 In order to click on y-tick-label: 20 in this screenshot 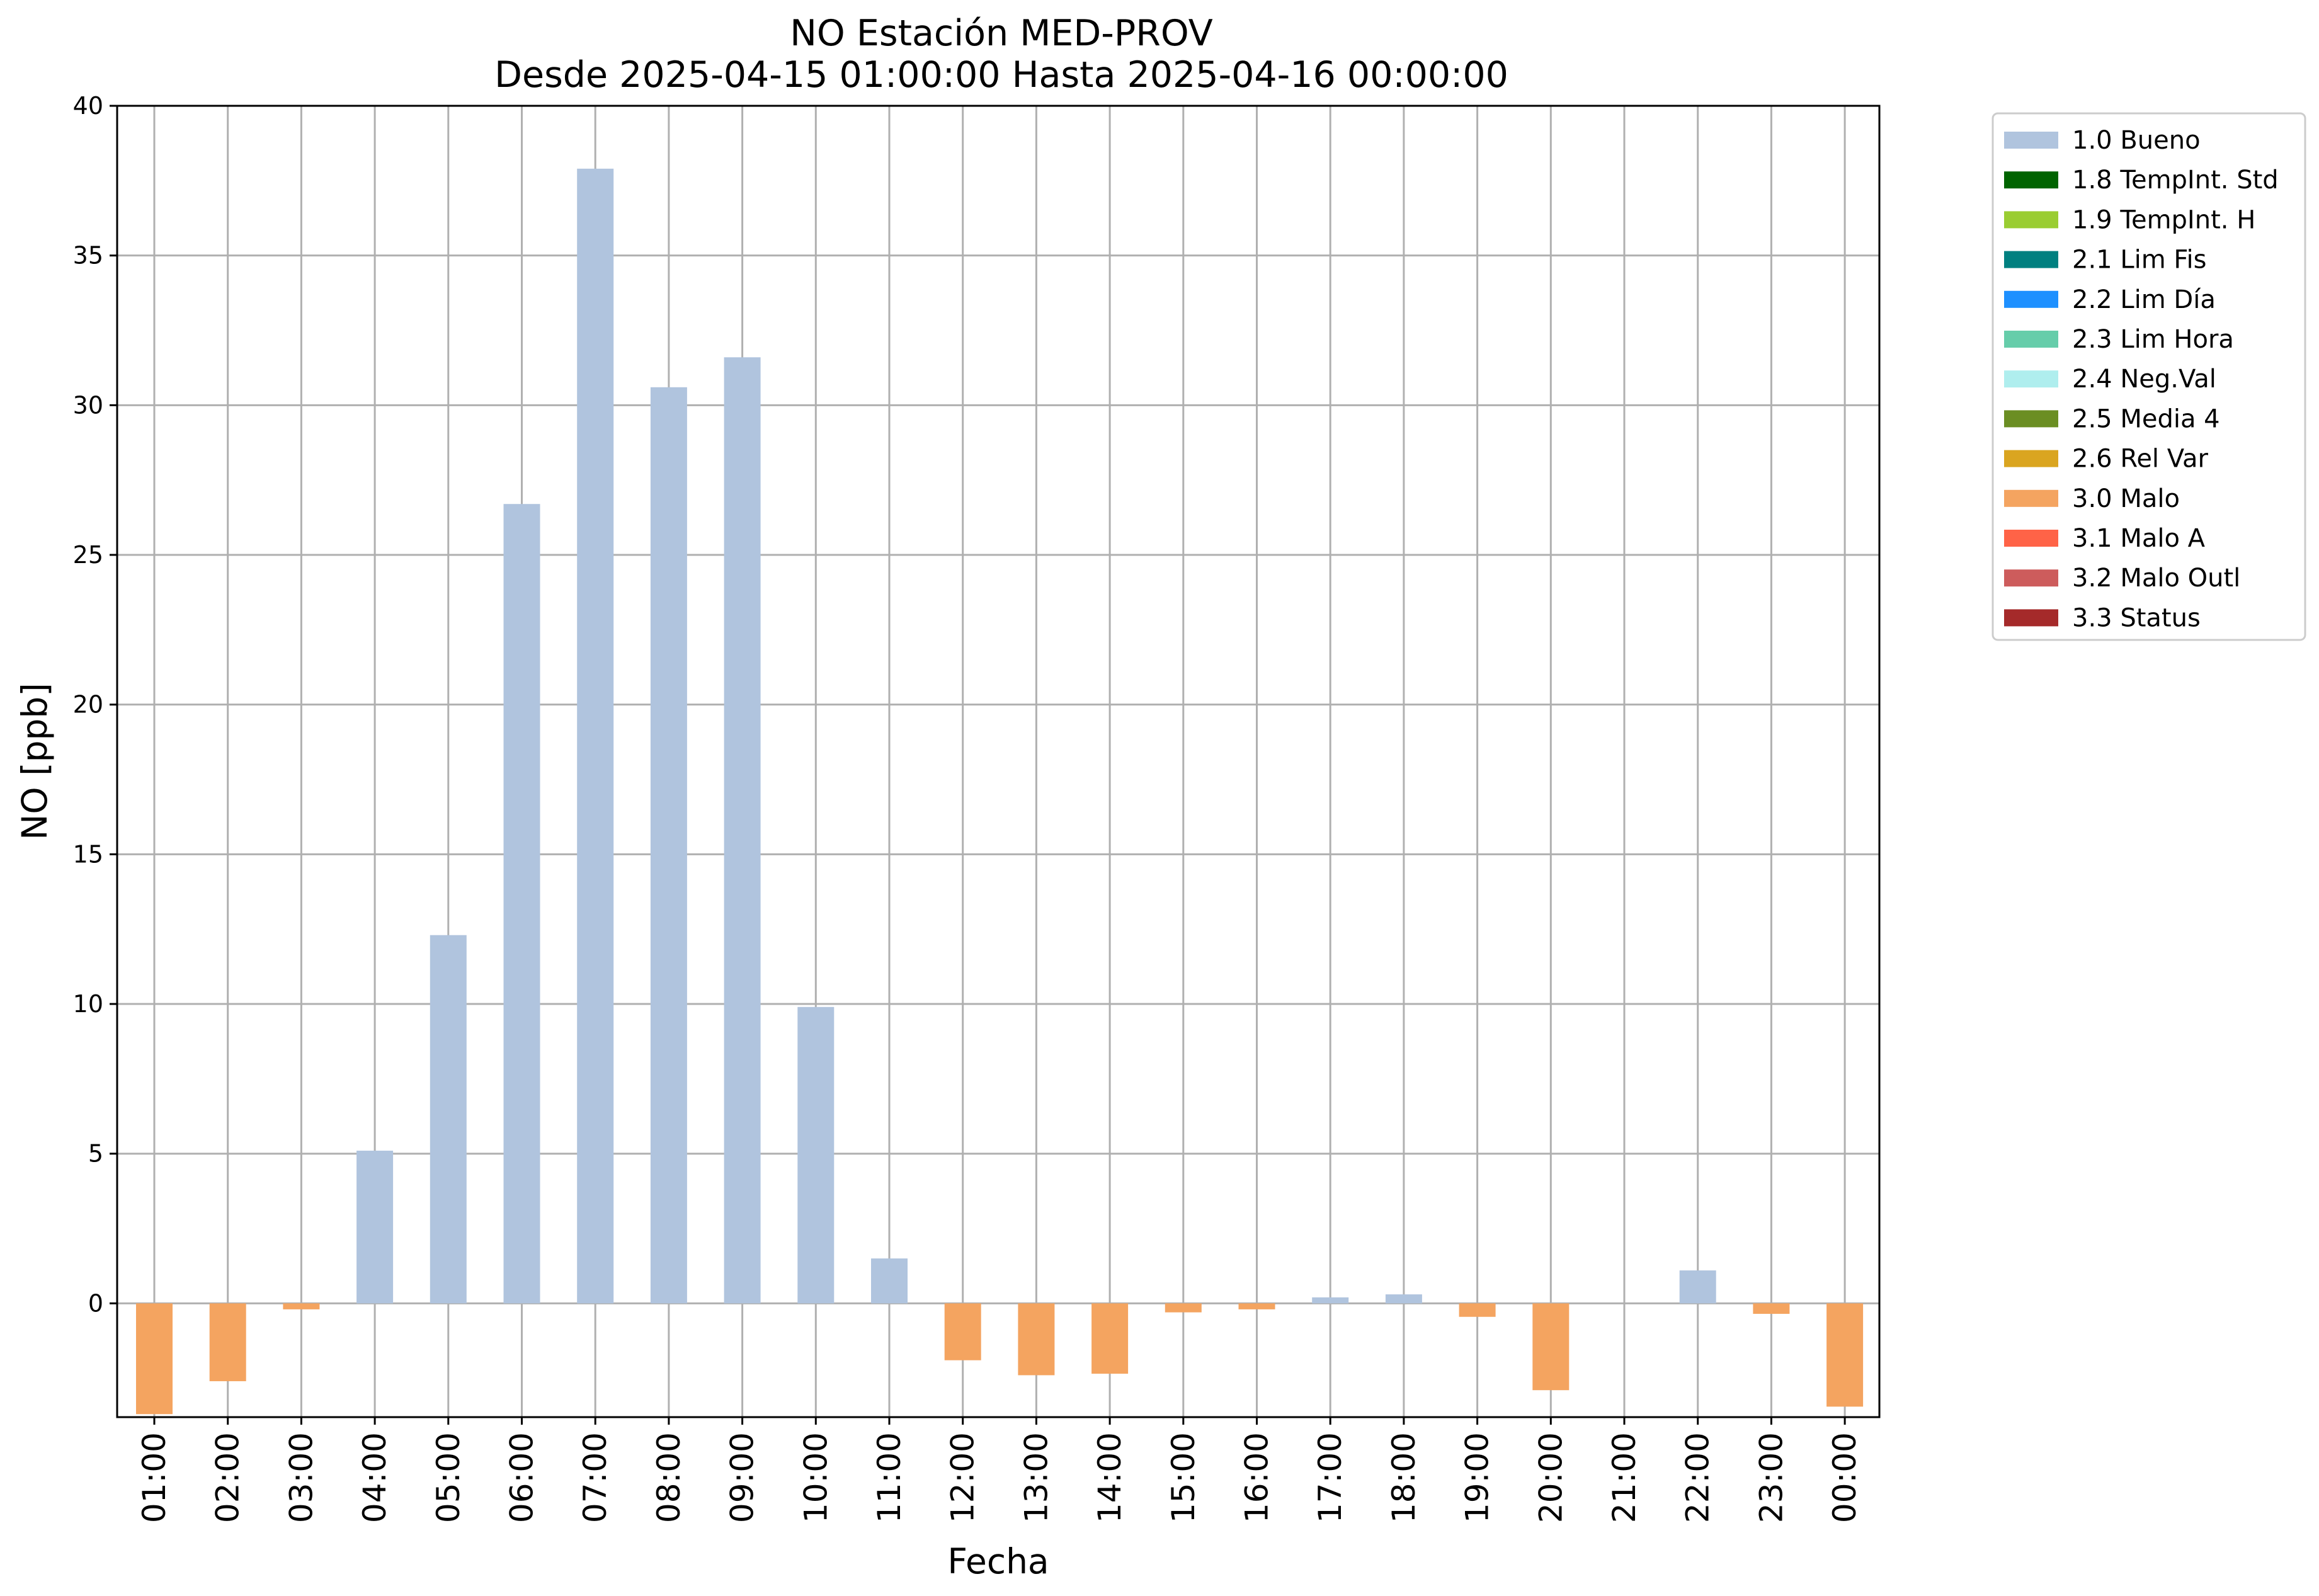, I will do `click(88, 705)`.